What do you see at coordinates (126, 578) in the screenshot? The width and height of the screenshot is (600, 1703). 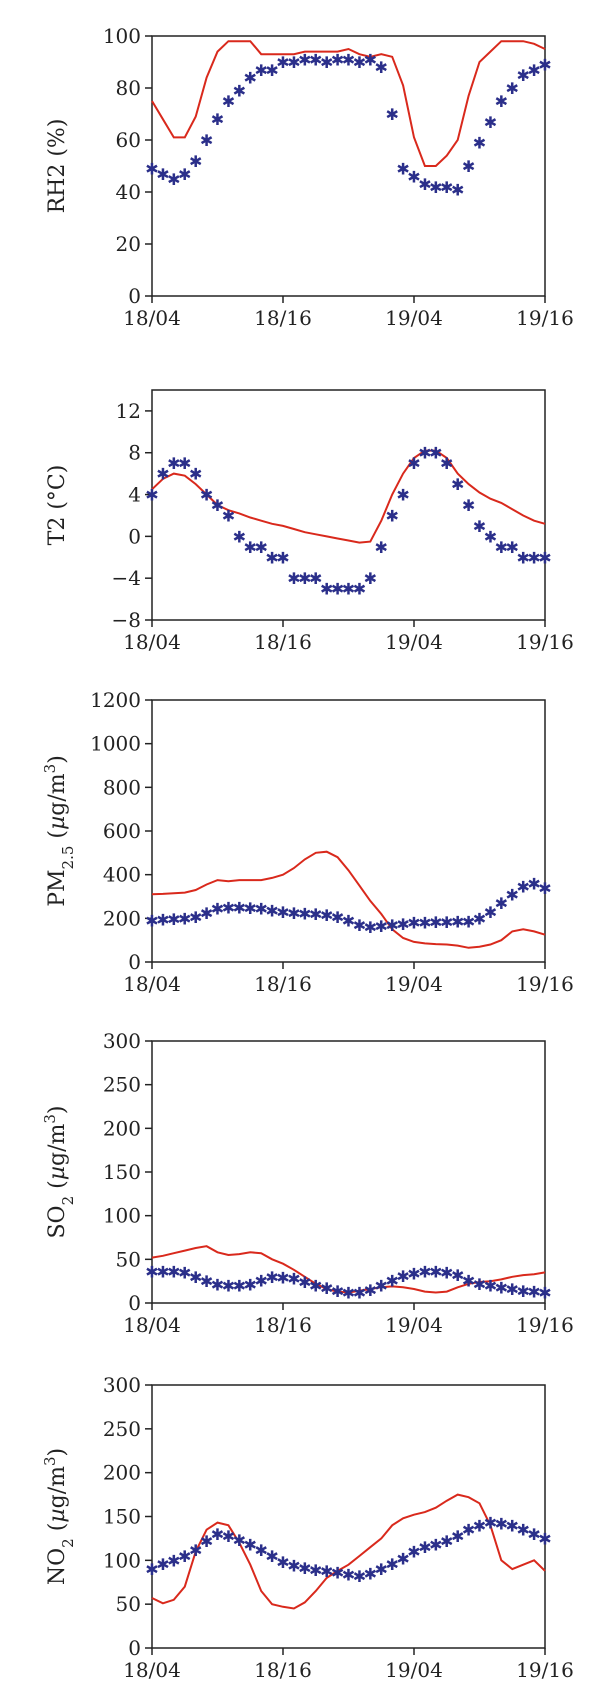 I see `y-tick-label: −4` at bounding box center [126, 578].